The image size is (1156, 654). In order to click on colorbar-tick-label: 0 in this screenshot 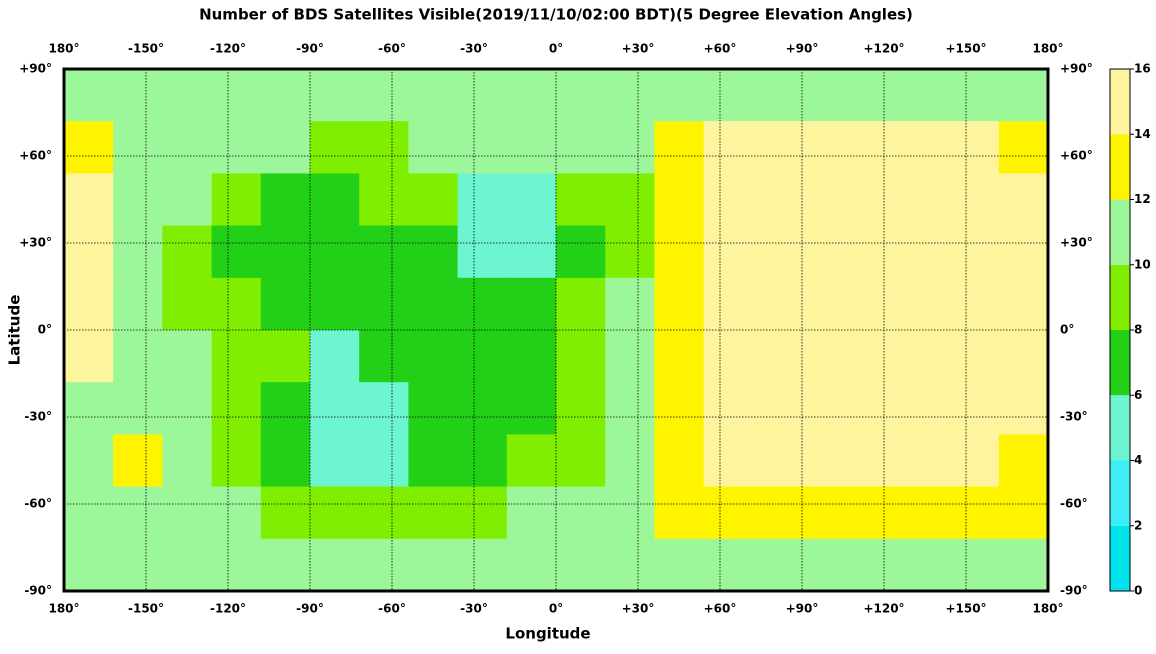, I will do `click(1138, 591)`.